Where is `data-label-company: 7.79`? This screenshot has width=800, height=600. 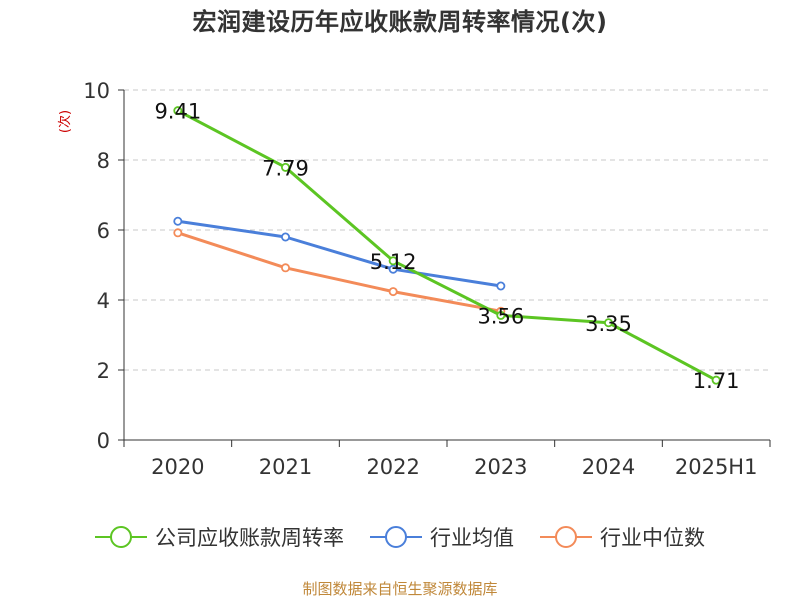 data-label-company: 7.79 is located at coordinates (285, 168).